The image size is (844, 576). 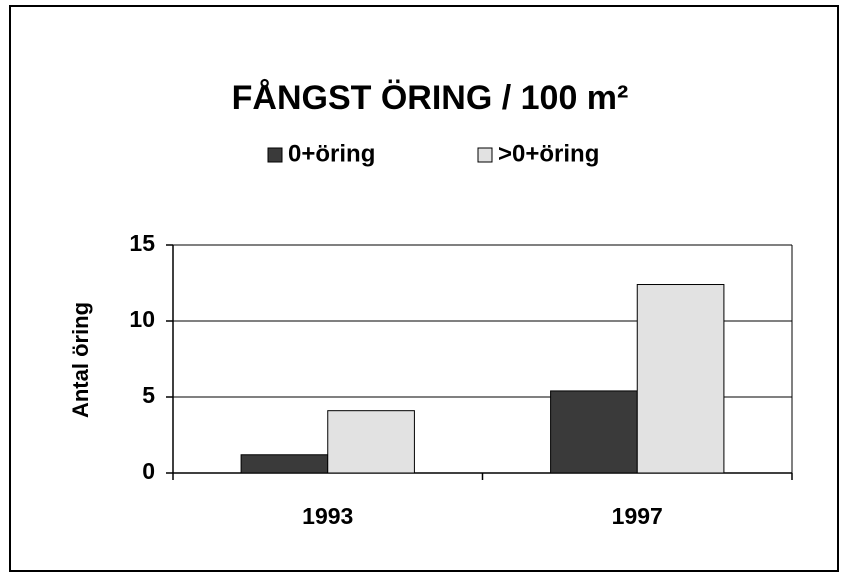 What do you see at coordinates (142, 243) in the screenshot?
I see `y-tick-label: 15` at bounding box center [142, 243].